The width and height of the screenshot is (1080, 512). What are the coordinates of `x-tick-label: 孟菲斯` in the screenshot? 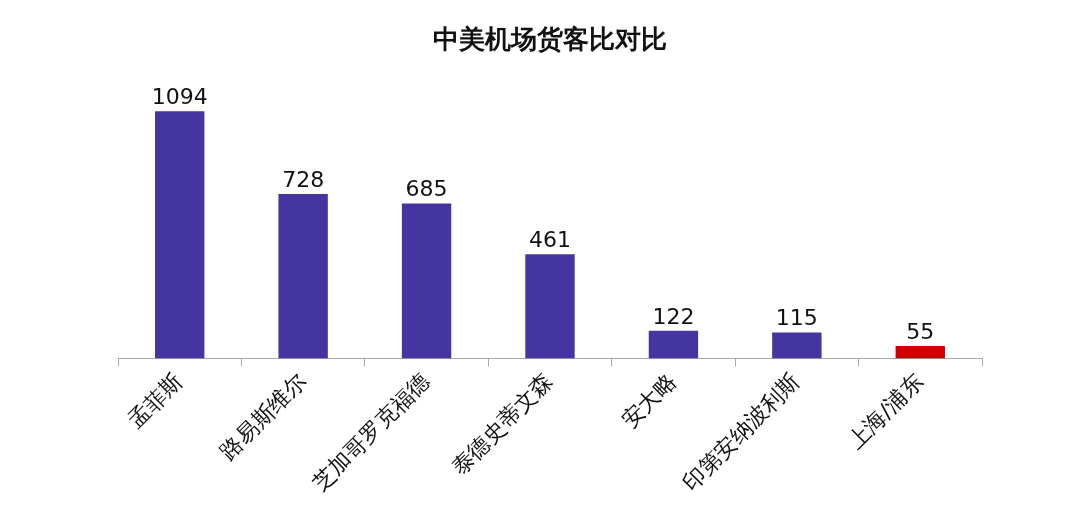 It's located at (155, 401).